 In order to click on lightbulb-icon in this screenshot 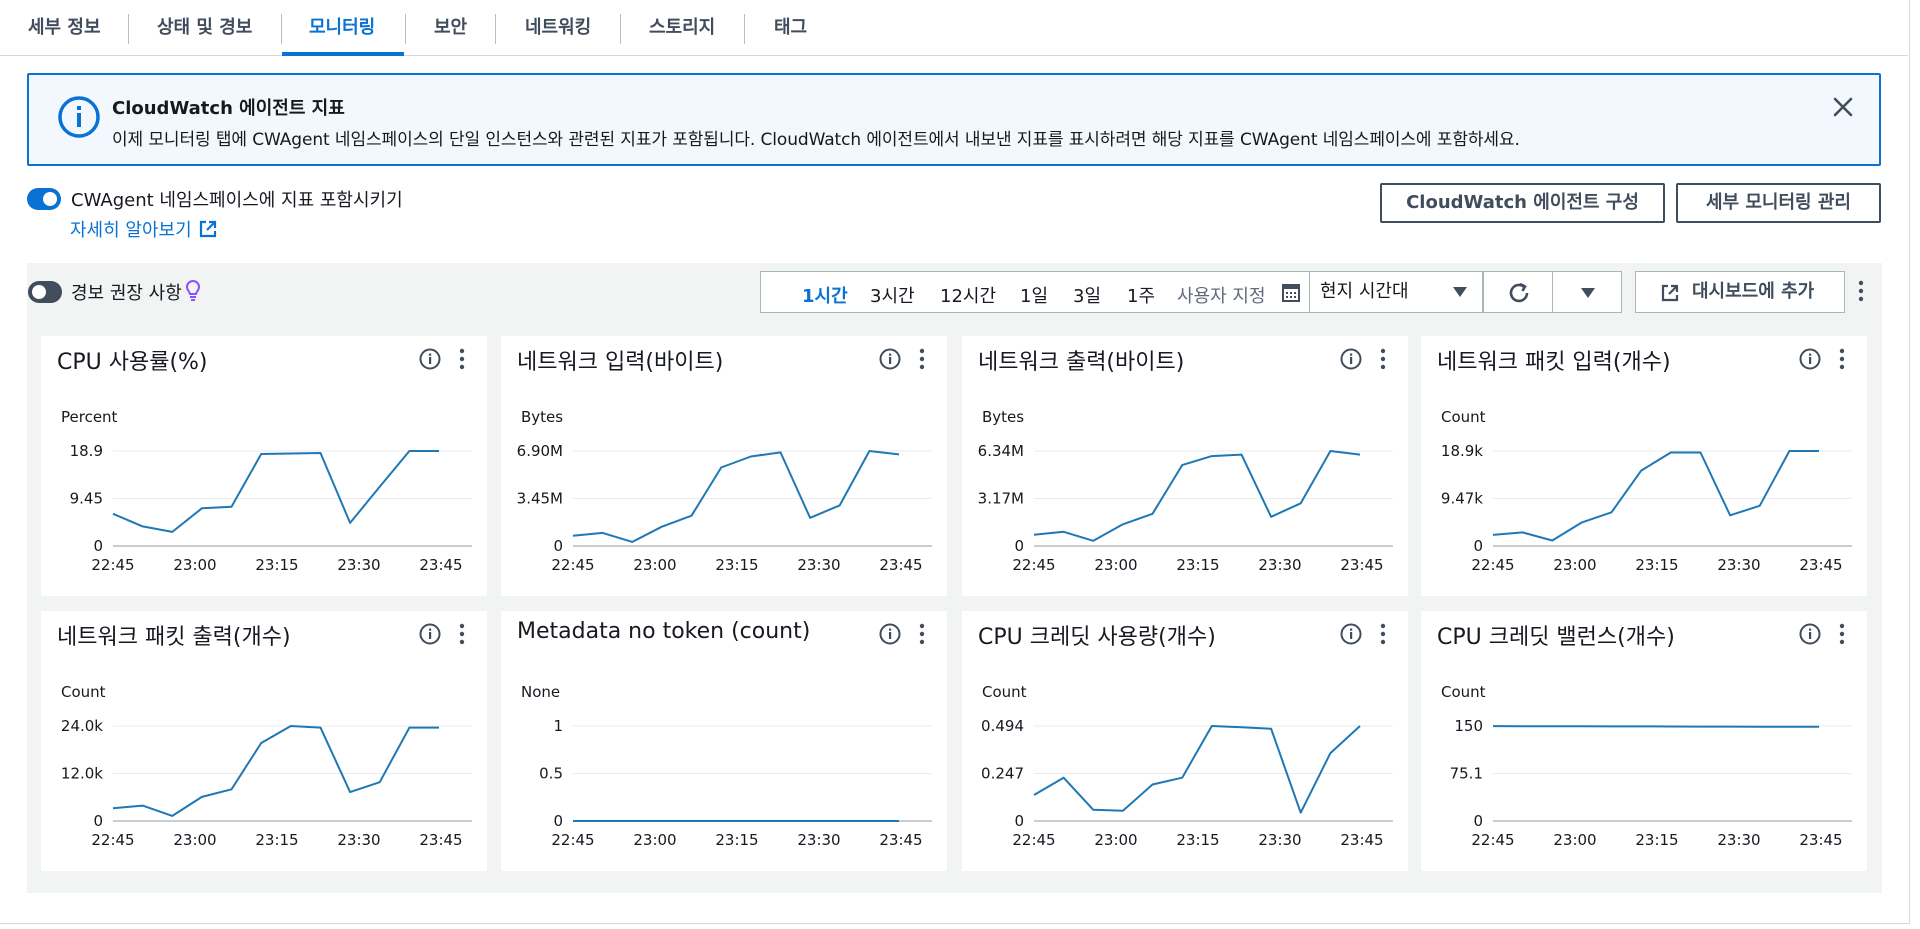, I will do `click(193, 290)`.